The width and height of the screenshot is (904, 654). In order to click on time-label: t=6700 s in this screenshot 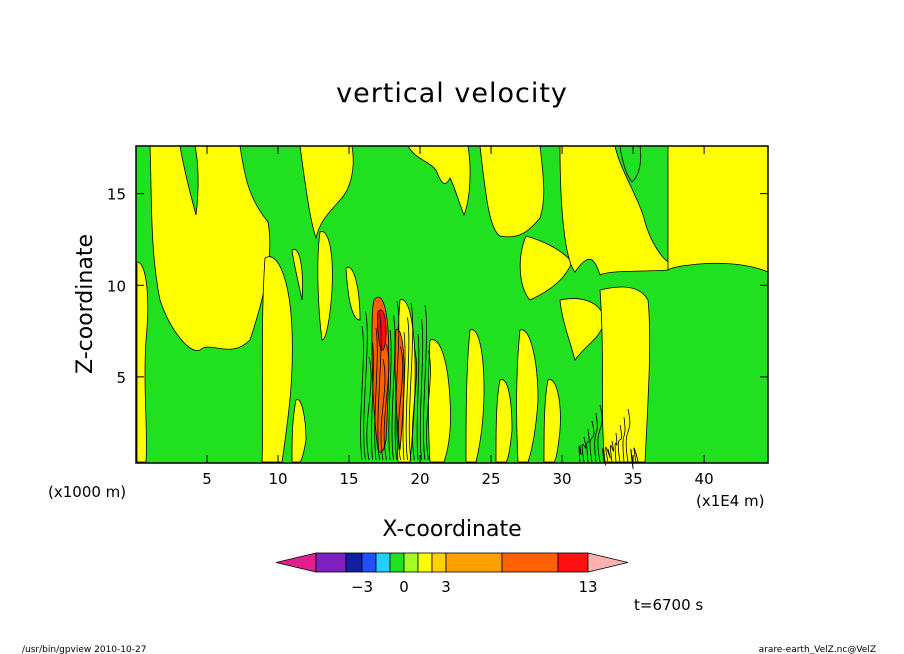, I will do `click(668, 605)`.